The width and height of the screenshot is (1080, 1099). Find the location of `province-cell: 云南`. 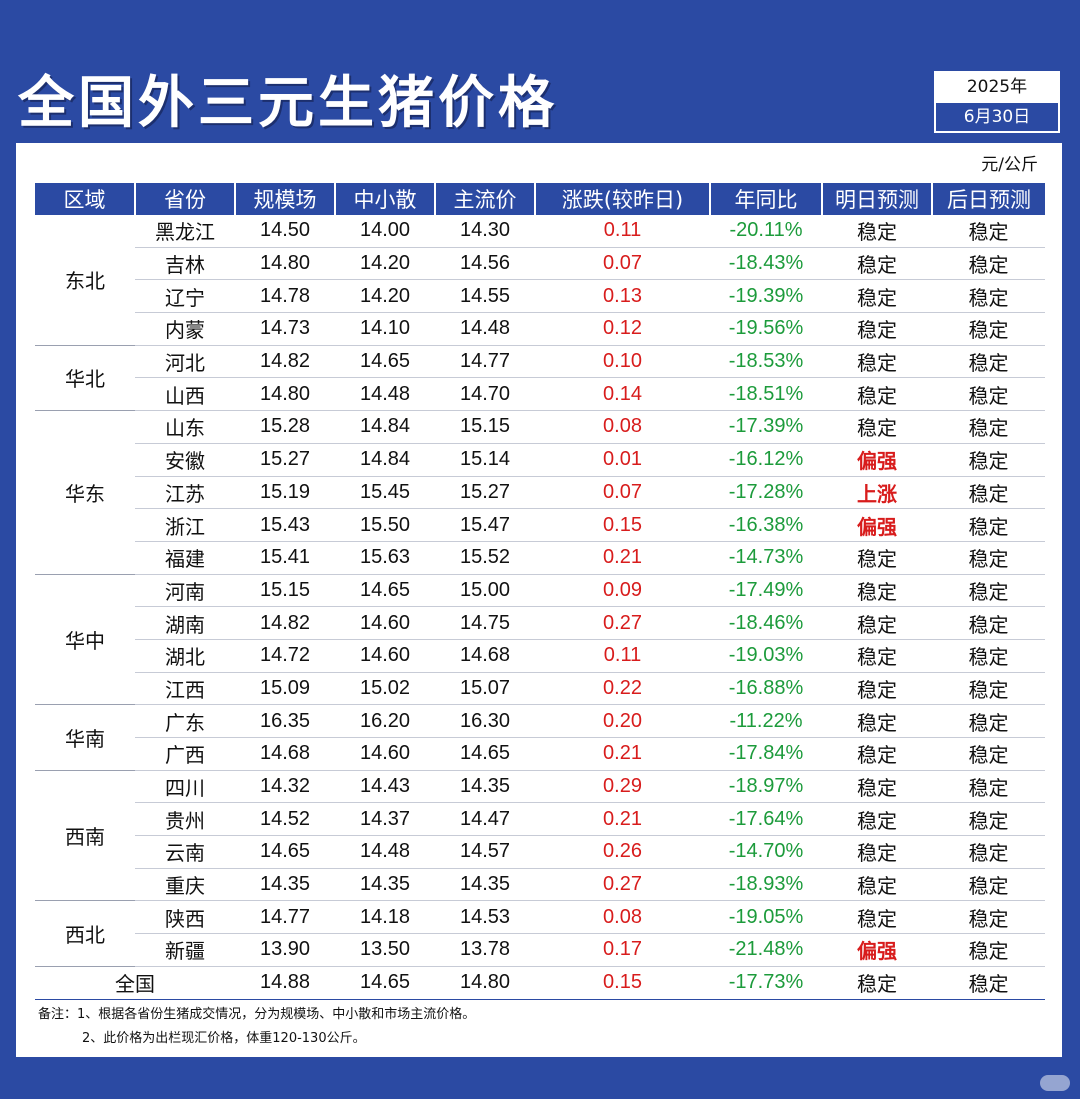

province-cell: 云南 is located at coordinates (185, 852).